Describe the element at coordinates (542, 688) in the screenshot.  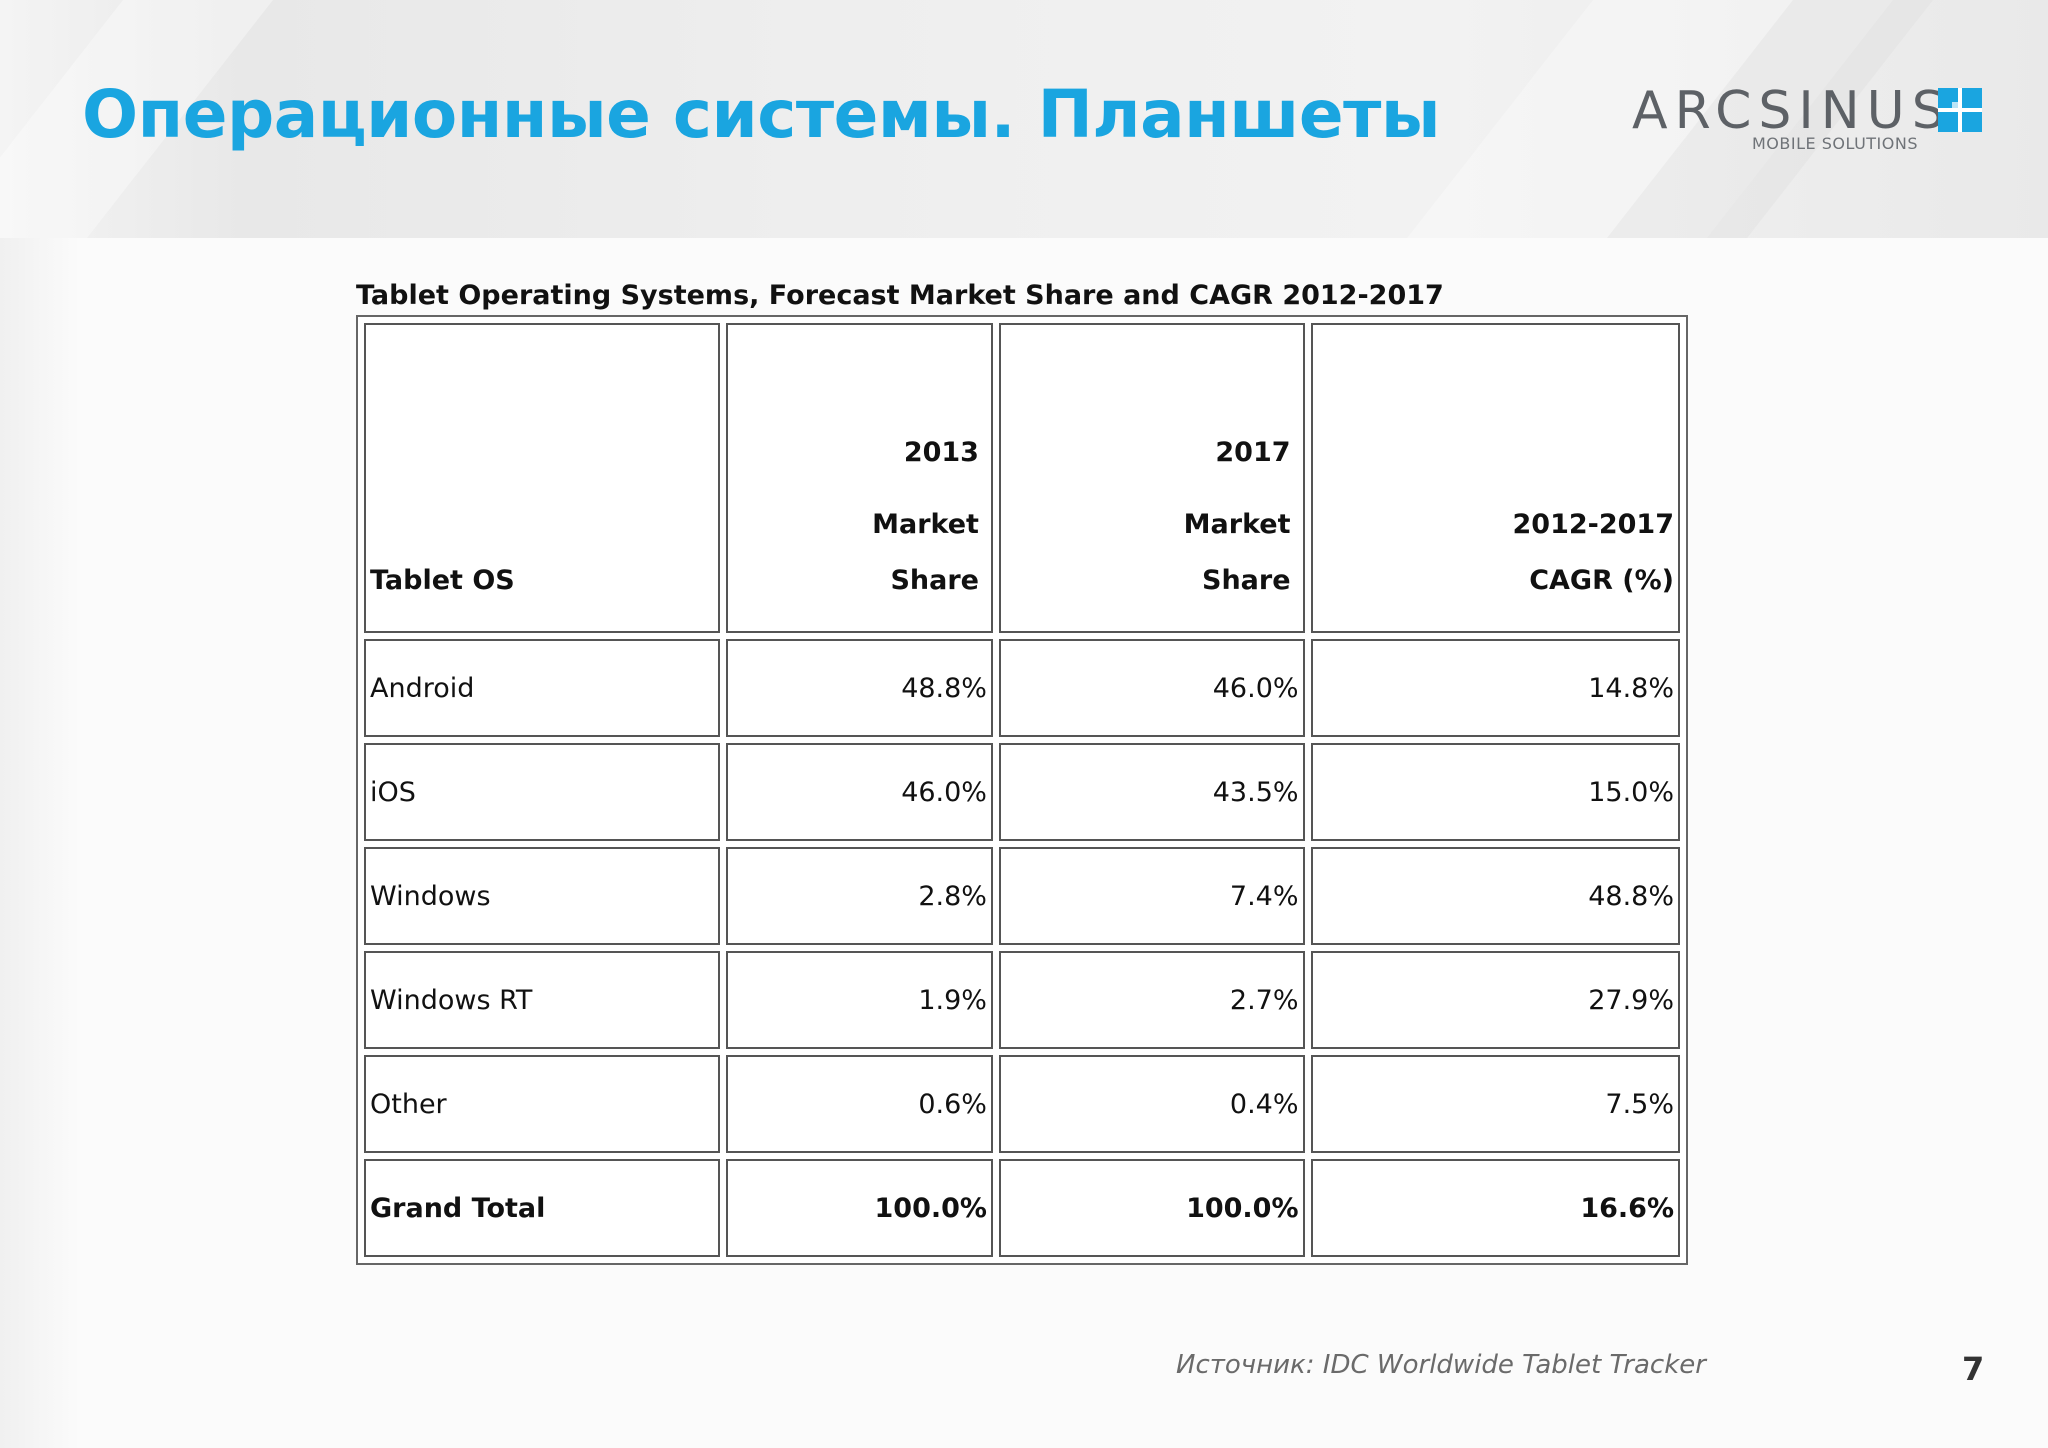
I see `cell-os: Android` at that location.